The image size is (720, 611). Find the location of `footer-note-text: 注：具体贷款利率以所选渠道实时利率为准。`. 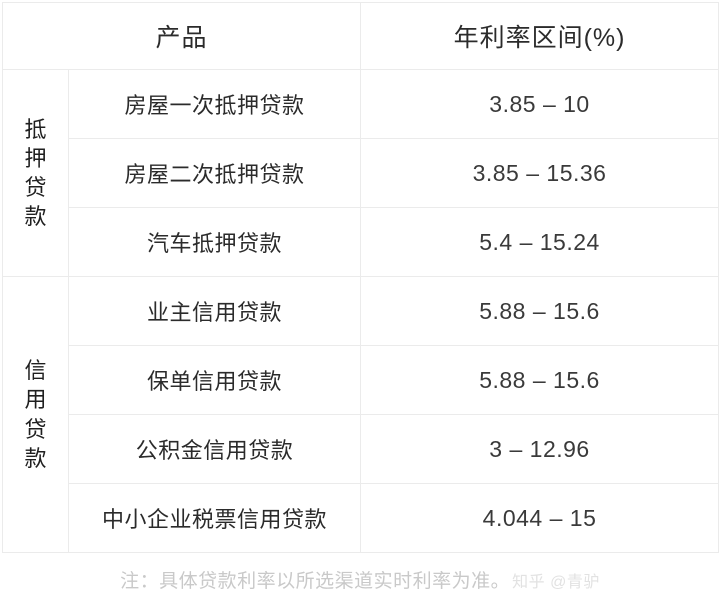

footer-note-text: 注：具体贷款利率以所选渠道实时利率为准。 is located at coordinates (315, 581).